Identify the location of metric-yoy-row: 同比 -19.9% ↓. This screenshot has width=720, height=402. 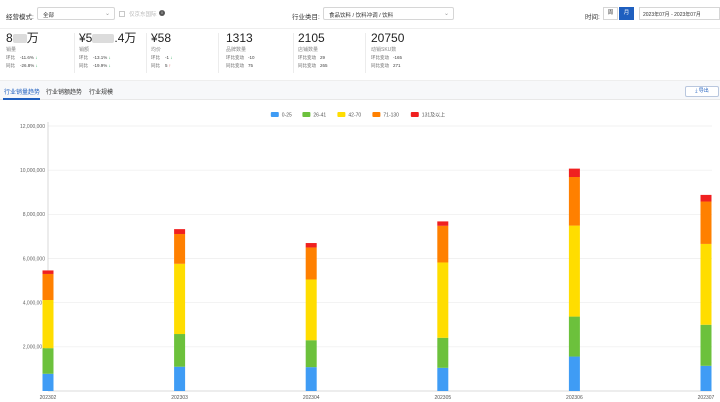
(95, 65).